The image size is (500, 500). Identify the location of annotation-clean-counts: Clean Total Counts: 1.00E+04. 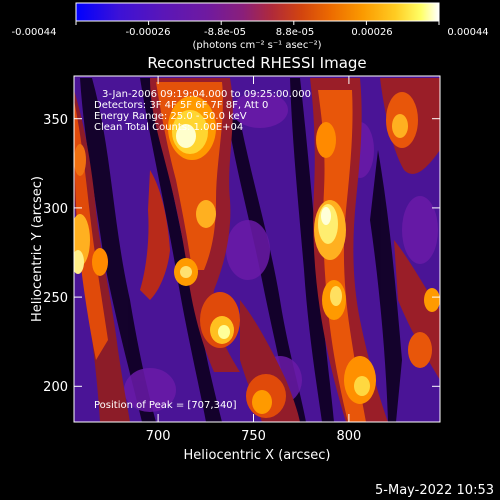
(168, 127).